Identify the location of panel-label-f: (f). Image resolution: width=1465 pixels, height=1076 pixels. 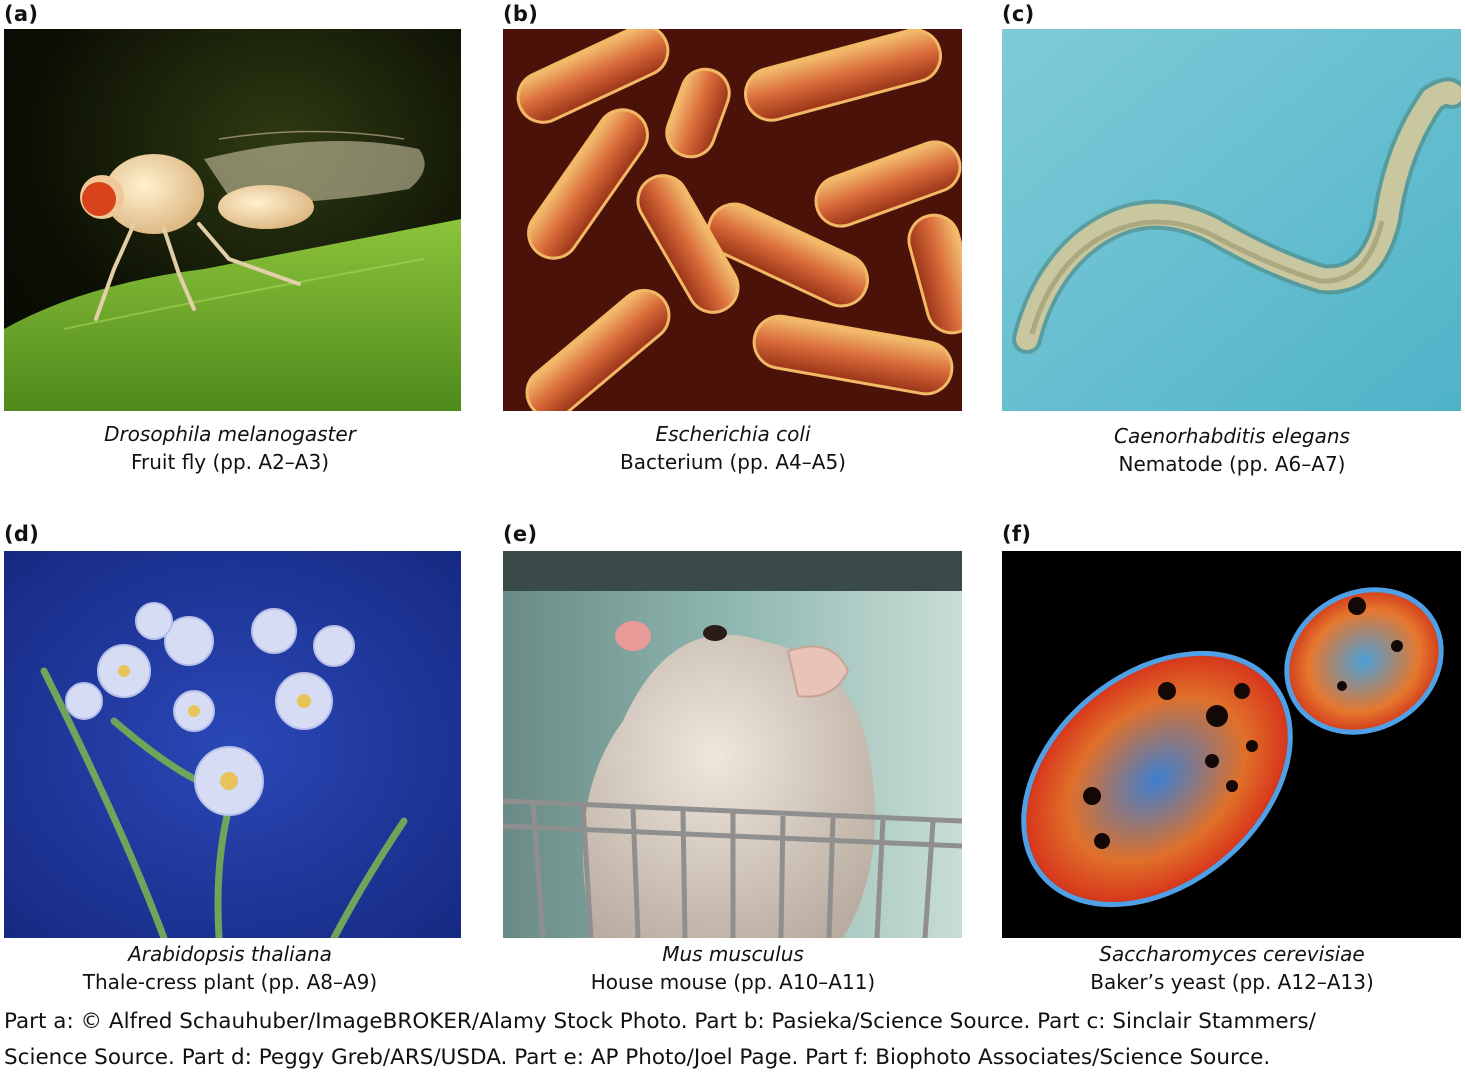
(1017, 534).